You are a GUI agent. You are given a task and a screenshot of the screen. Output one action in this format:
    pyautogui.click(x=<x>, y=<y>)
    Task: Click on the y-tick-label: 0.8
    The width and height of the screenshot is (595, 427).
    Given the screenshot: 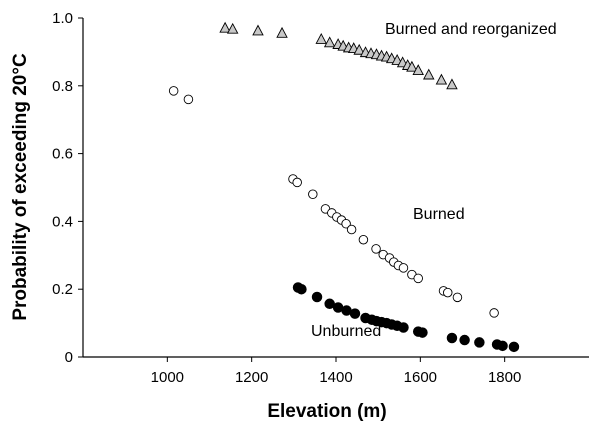 What is the action you would take?
    pyautogui.click(x=62, y=86)
    